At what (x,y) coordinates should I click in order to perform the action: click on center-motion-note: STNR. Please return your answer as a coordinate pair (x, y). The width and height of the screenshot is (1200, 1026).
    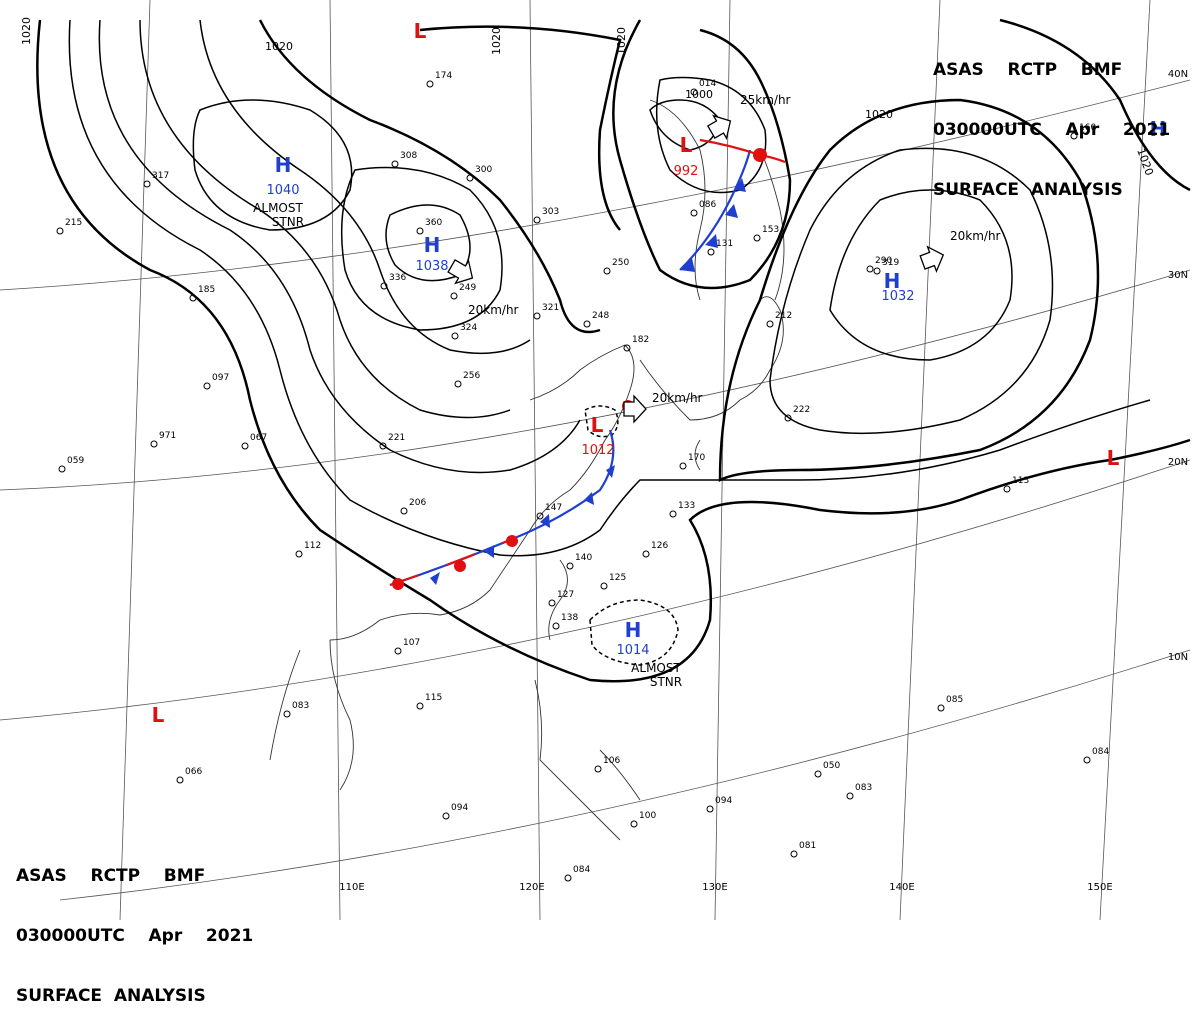
    Looking at the image, I should click on (666, 682).